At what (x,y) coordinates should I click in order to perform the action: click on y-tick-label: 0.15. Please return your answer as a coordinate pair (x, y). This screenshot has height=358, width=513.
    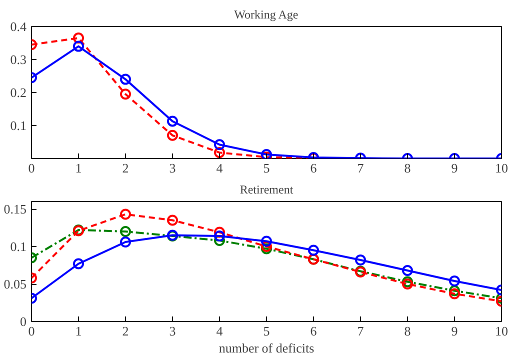
    Looking at the image, I should click on (15, 209).